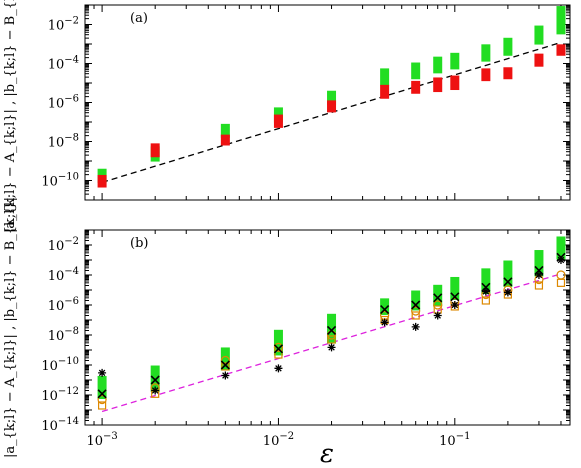 This screenshot has height=468, width=581. What do you see at coordinates (454, 440) in the screenshot?
I see `x-tick-label: 10⁻¹` at bounding box center [454, 440].